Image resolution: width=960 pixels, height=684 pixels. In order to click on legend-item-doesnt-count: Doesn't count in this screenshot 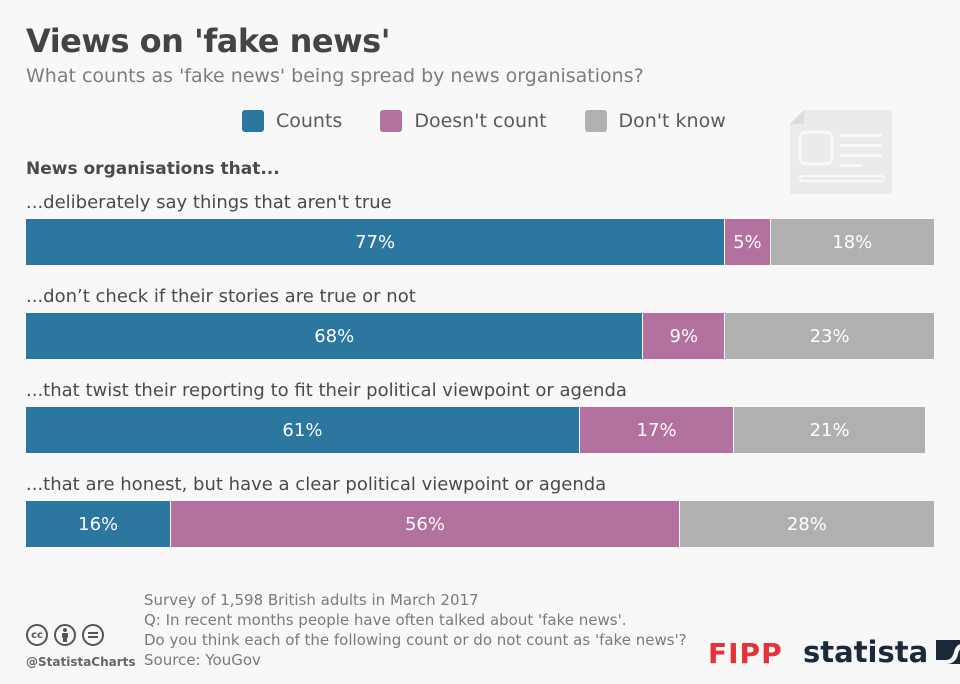, I will do `click(463, 121)`.